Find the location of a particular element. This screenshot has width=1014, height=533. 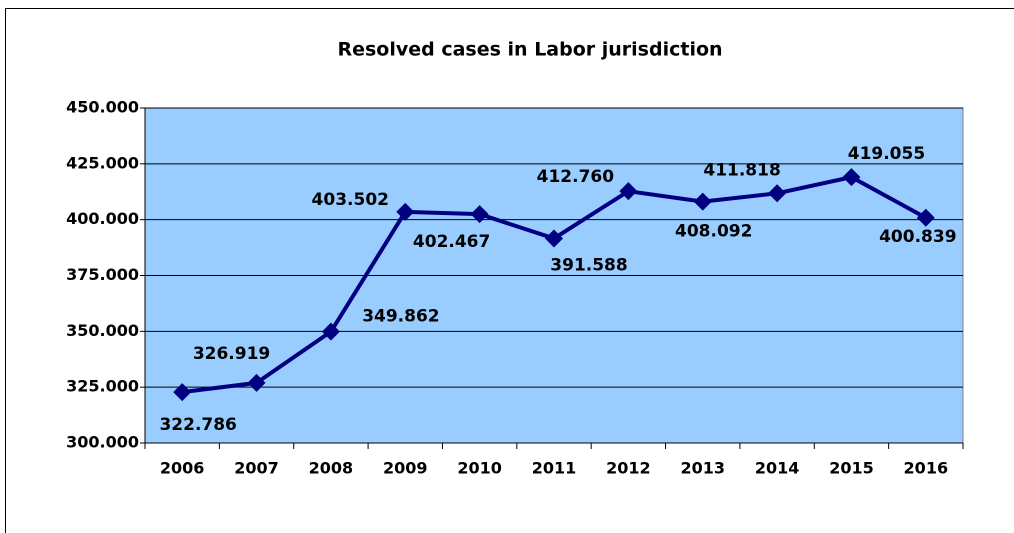

x-tick-label: 2009 is located at coordinates (405, 468).